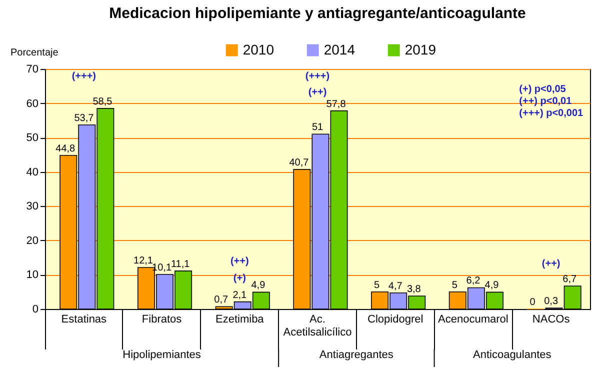  What do you see at coordinates (299, 162) in the screenshot?
I see `data-label: 40,7` at bounding box center [299, 162].